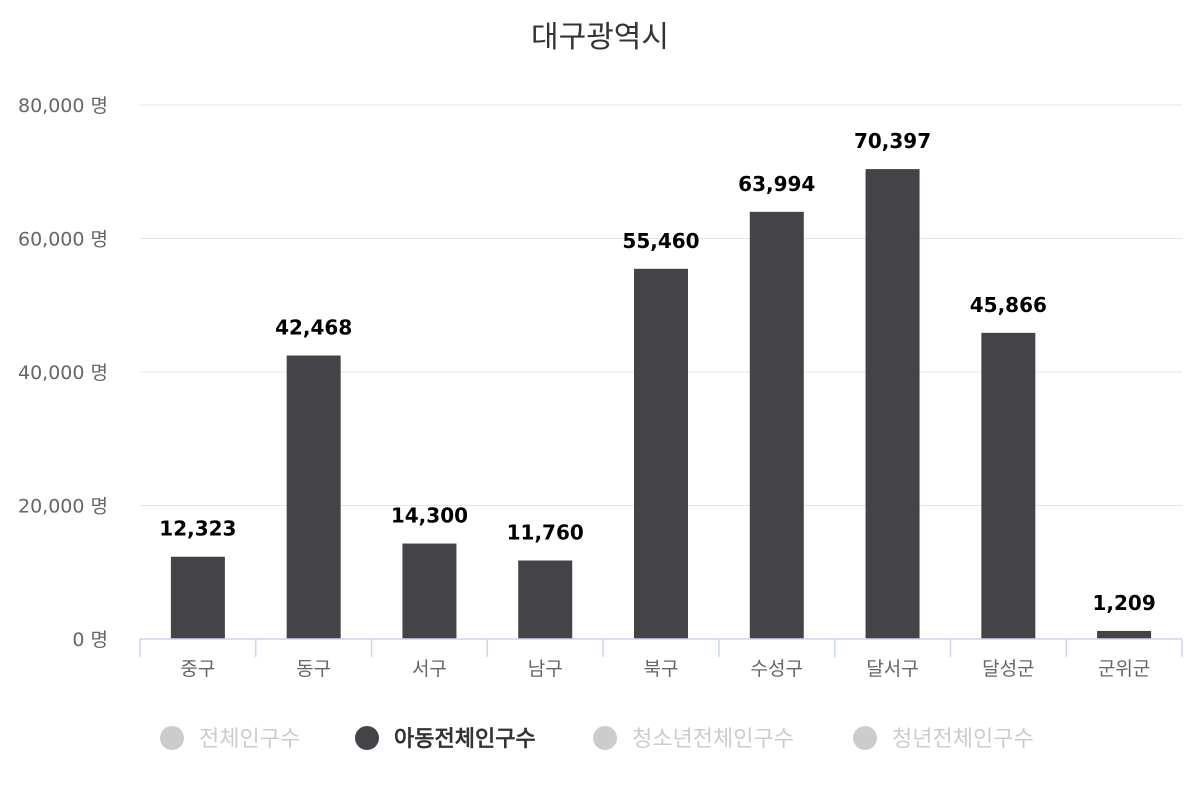 The image size is (1200, 804). I want to click on legend-label: 아동전체인구수, so click(465, 739).